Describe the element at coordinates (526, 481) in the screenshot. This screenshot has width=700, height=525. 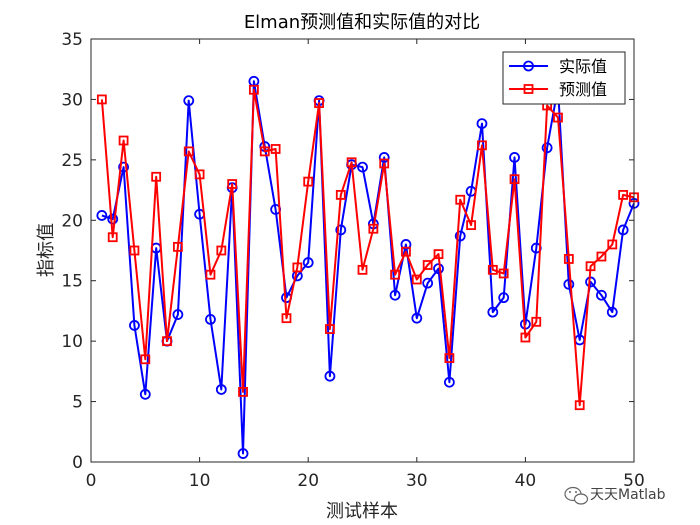
I see `x-tick-label: 40` at that location.